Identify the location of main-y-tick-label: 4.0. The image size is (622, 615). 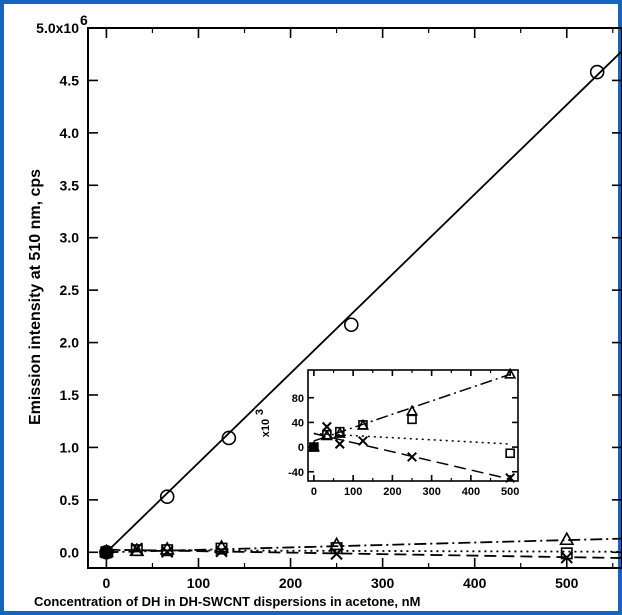
(70, 133).